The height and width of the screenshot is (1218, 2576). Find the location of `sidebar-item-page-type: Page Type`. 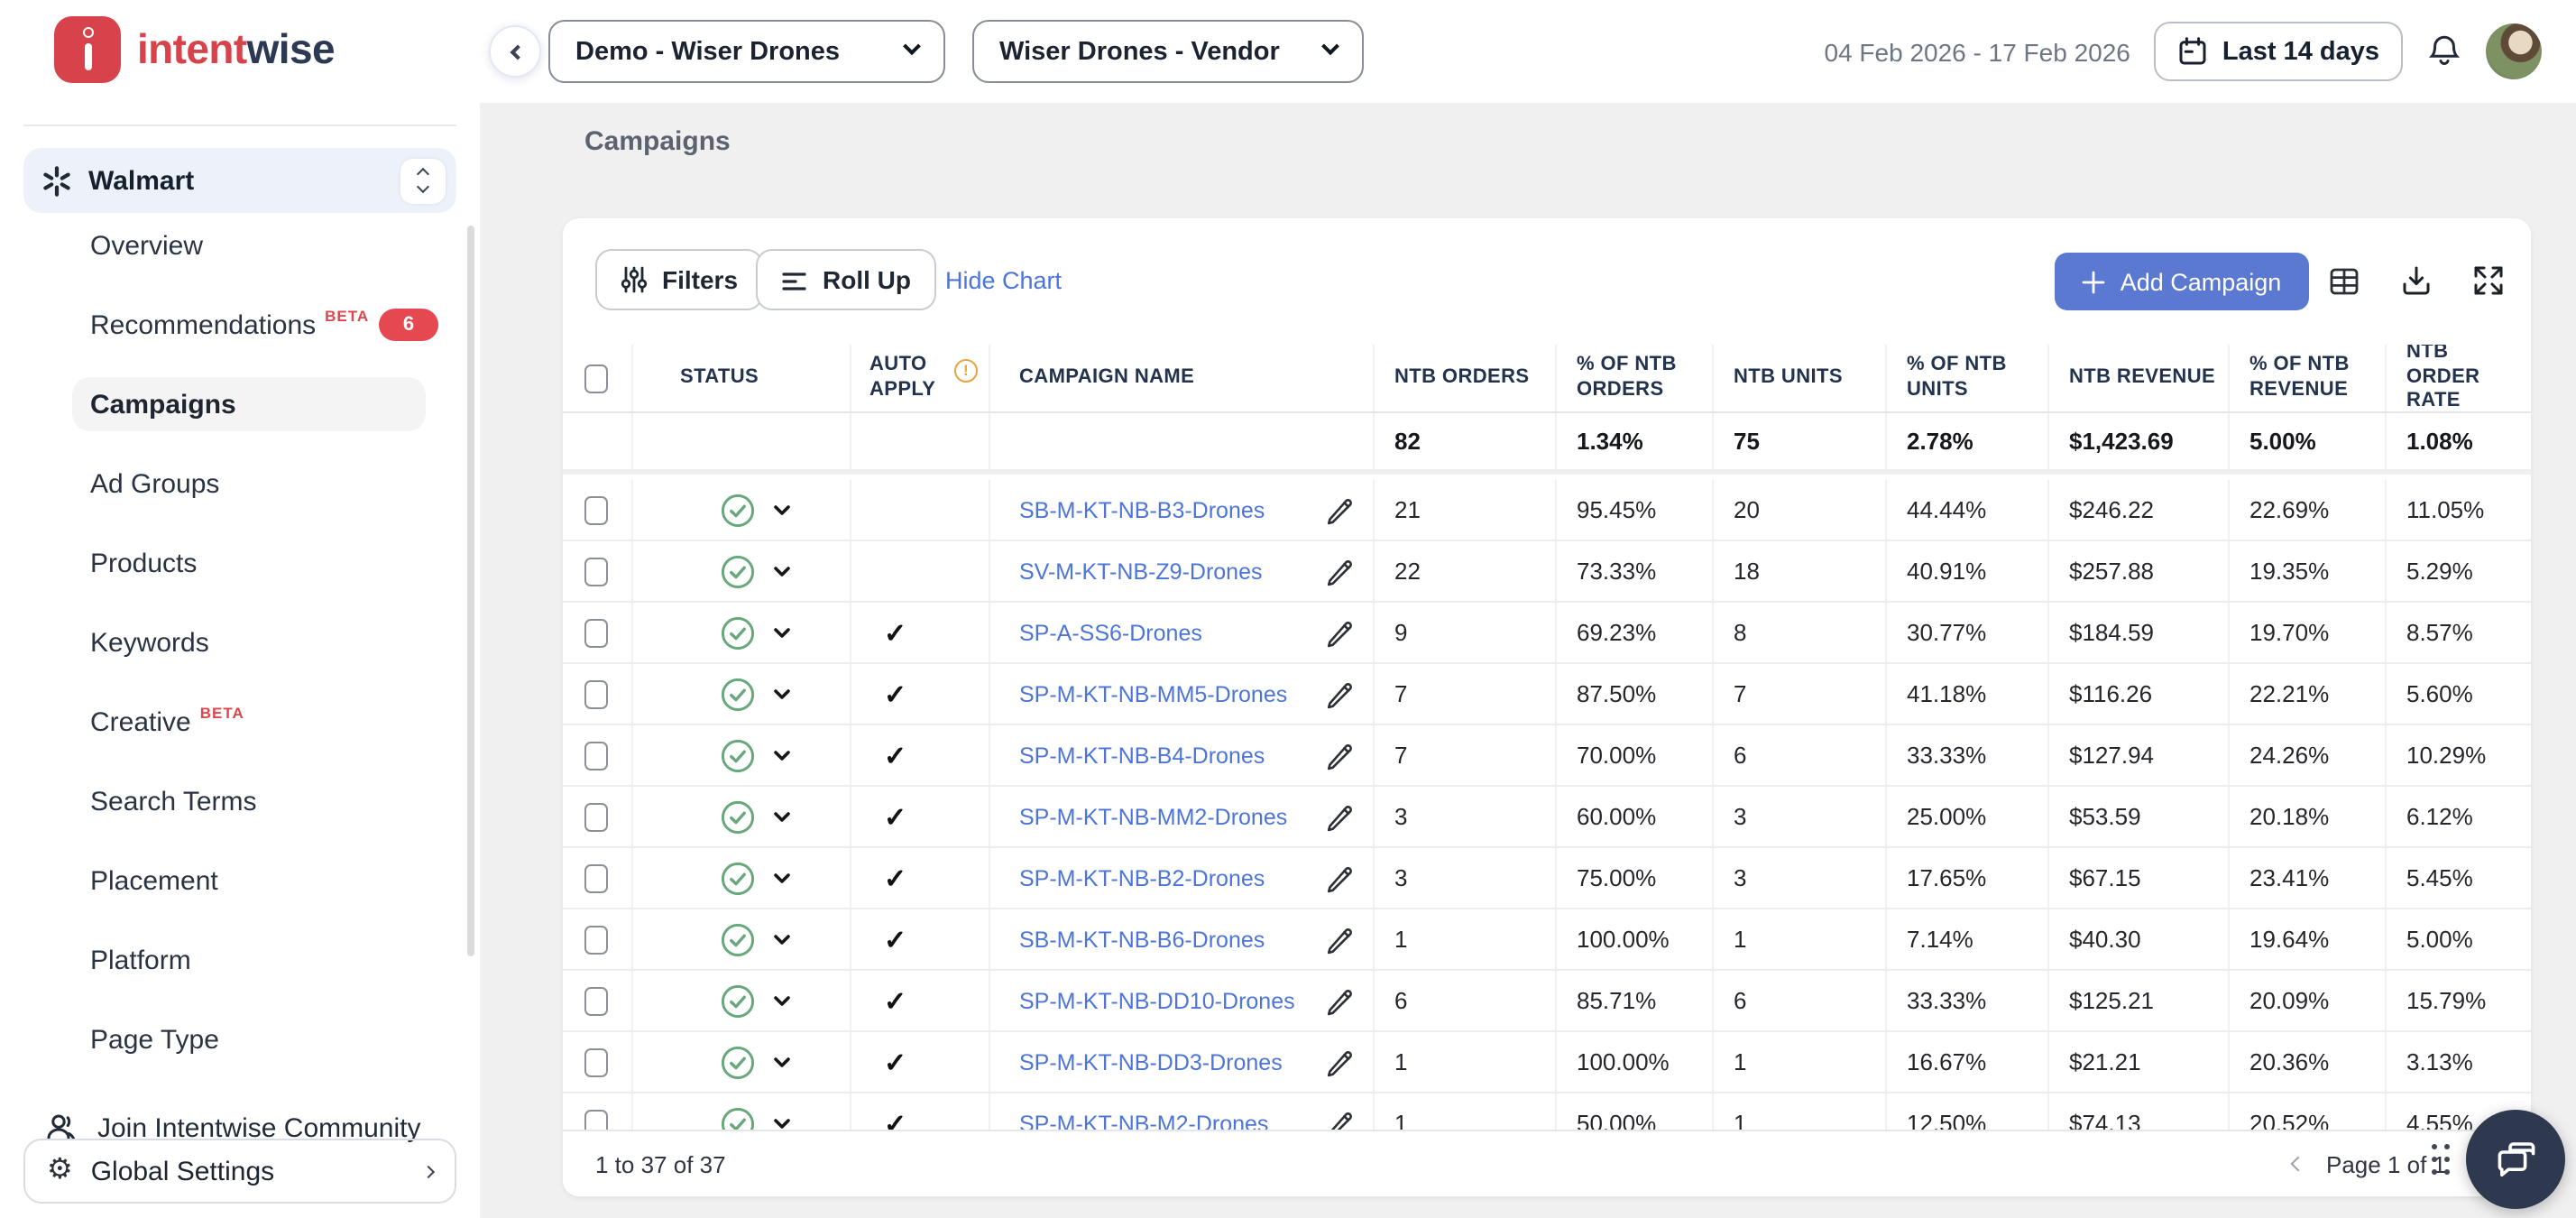

sidebar-item-page-type: Page Type is located at coordinates (240, 1040).